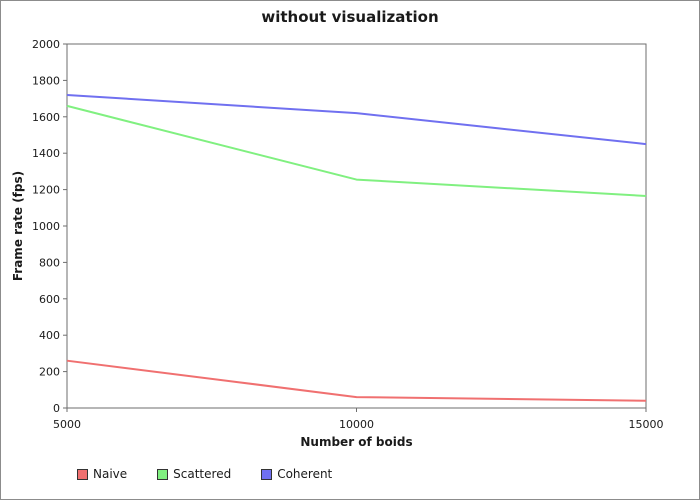 The width and height of the screenshot is (700, 500). Describe the element at coordinates (46, 226) in the screenshot. I see `y-tick-label: 1000` at that location.